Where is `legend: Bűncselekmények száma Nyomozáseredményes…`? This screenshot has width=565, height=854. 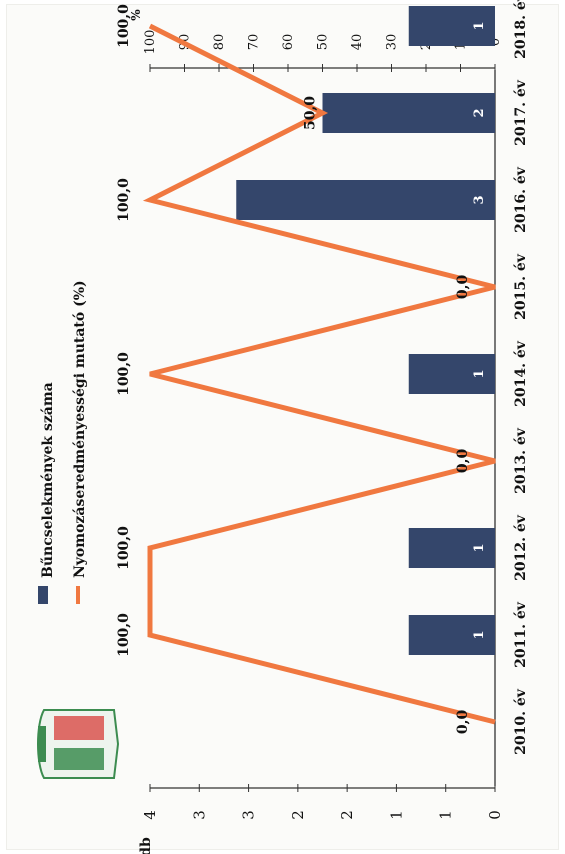 legend: Bűncselekmények száma Nyomozáseredményes… is located at coordinates (63, 442).